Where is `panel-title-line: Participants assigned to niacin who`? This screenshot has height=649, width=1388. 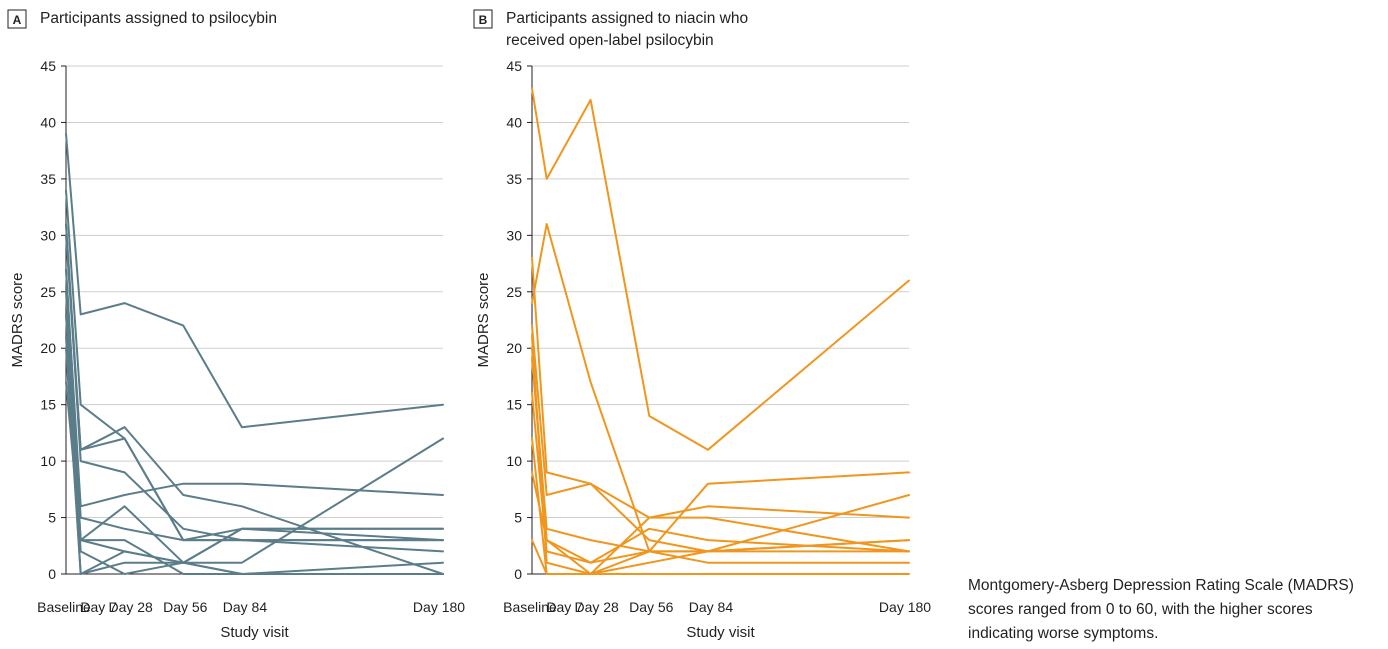
panel-title-line: Participants assigned to niacin who is located at coordinates (627, 18).